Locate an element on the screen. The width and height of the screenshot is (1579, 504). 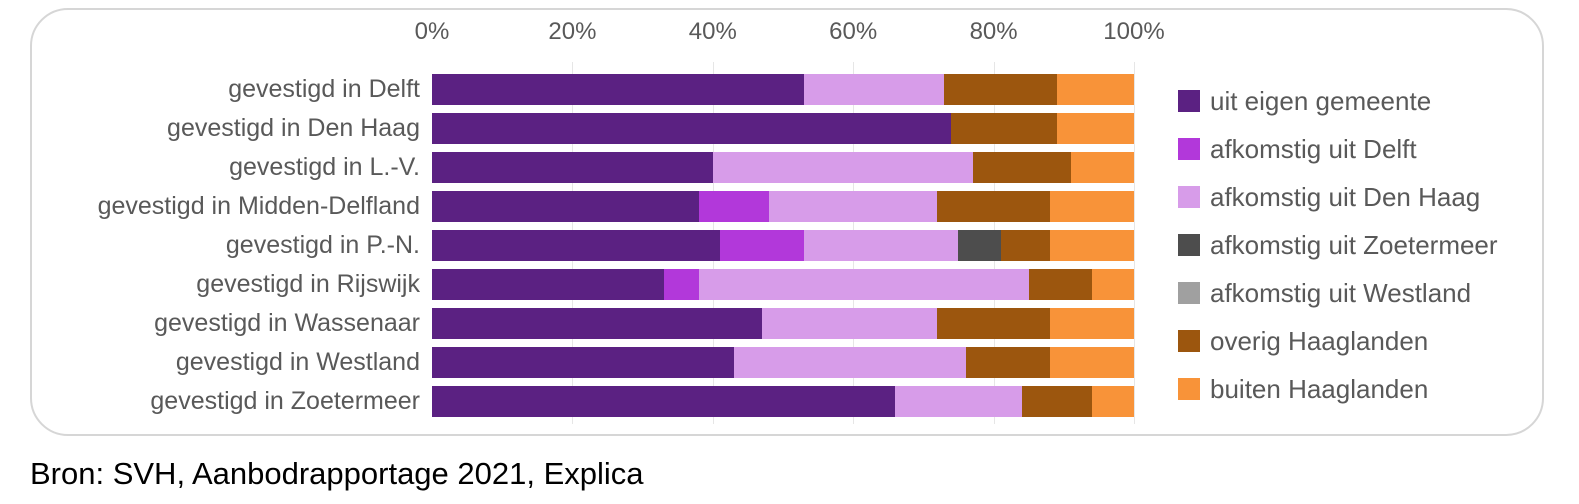
legend-item: afkomstig uit Delft is located at coordinates (1338, 148).